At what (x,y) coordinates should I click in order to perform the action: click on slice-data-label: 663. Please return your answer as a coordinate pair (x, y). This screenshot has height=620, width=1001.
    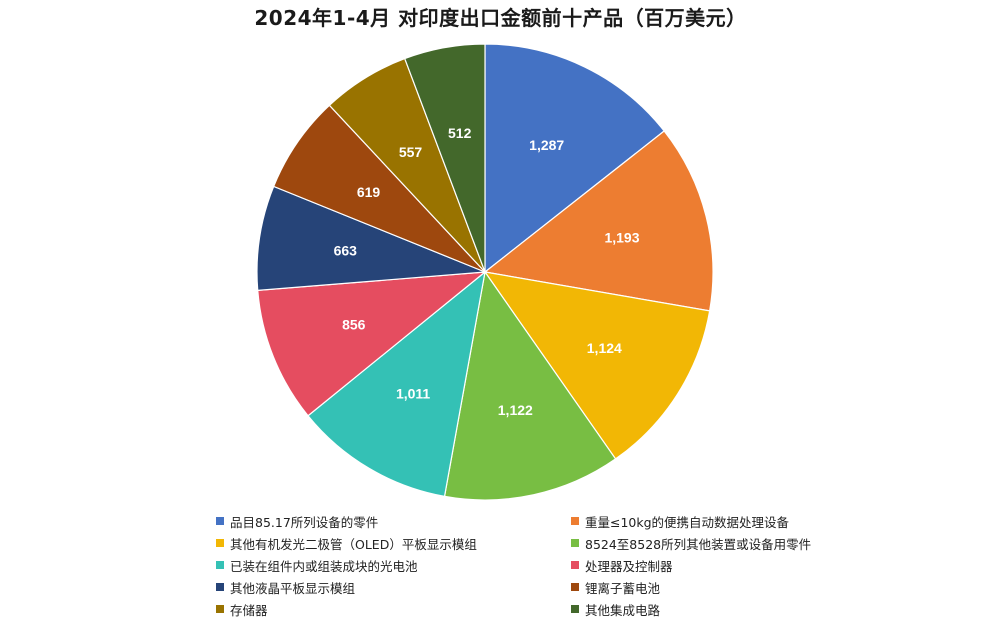
    Looking at the image, I should click on (346, 251).